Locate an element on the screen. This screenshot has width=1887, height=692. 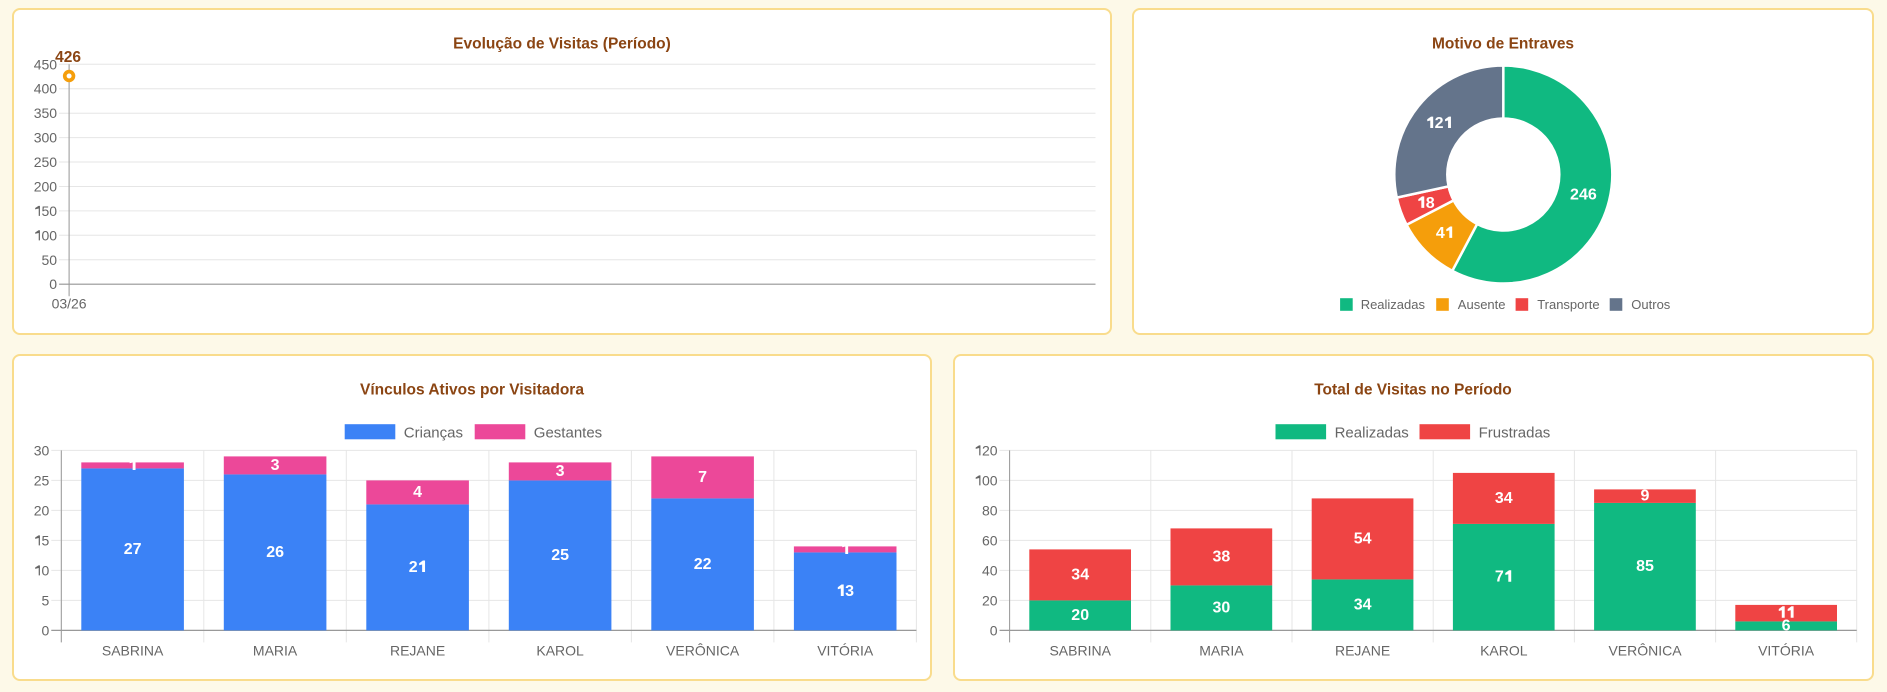
svg-text: 450 is located at coordinates (45, 64).